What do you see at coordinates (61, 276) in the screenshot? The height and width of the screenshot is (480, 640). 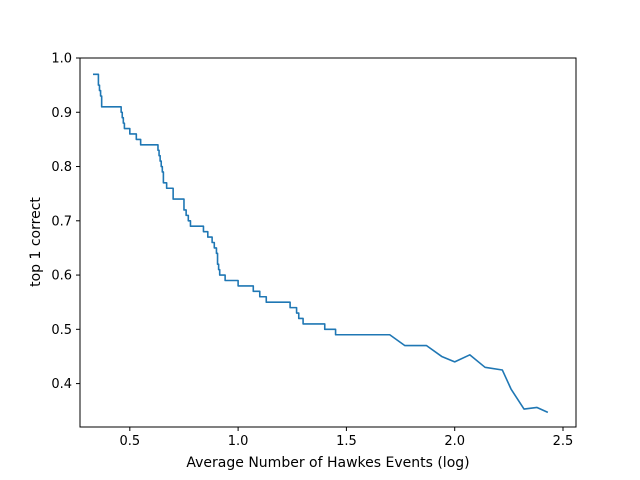 I see `y-tick-label: 0.6` at bounding box center [61, 276].